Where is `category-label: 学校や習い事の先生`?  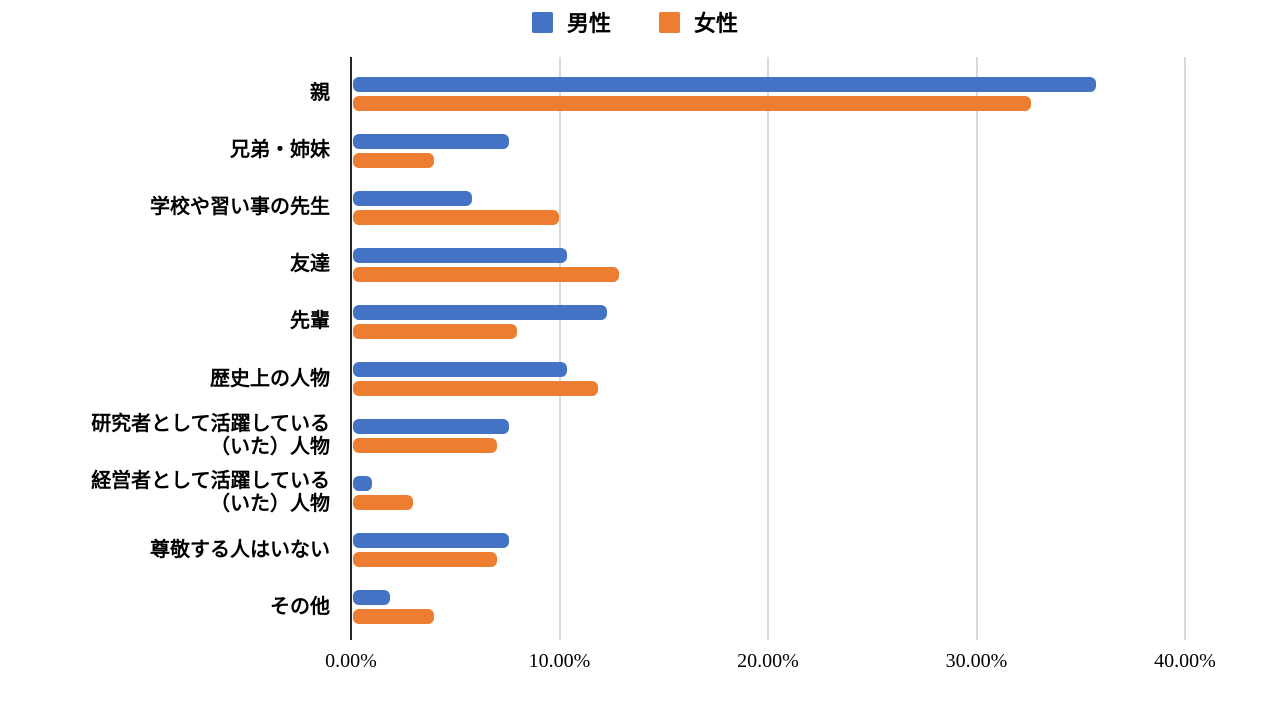
category-label: 学校や習い事の先生 is located at coordinates (170, 207).